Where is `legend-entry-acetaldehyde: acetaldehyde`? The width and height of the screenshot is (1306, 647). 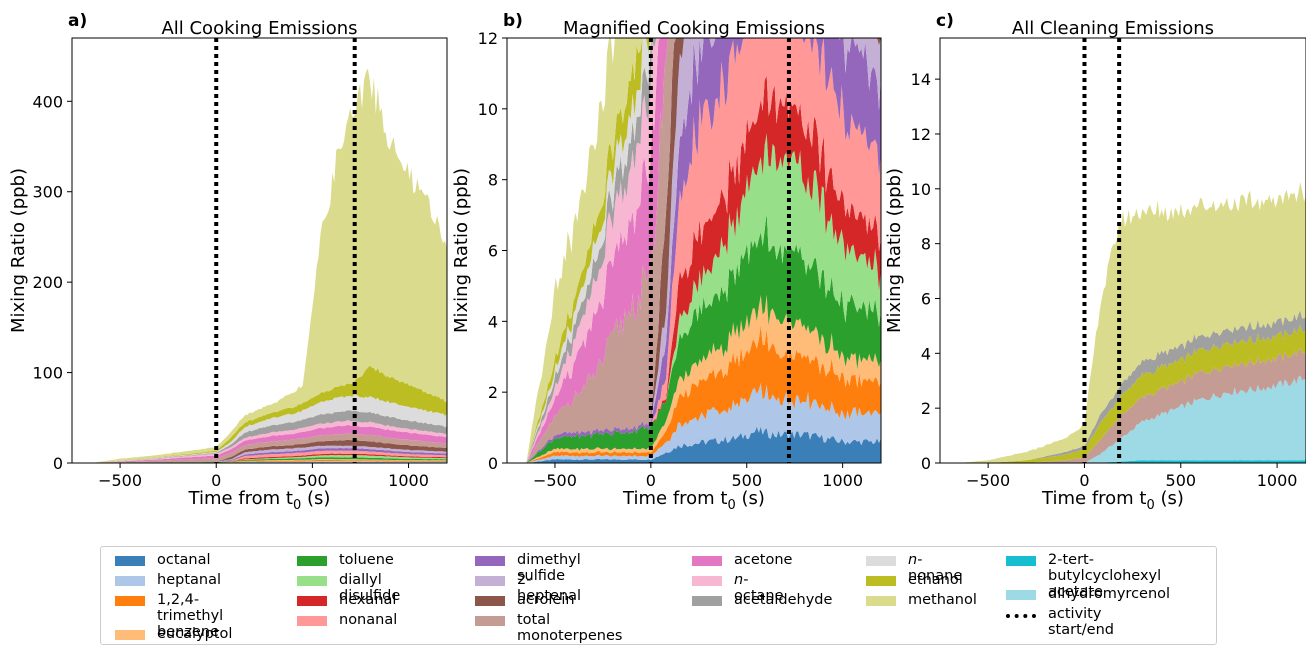
legend-entry-acetaldehyde: acetaldehyde is located at coordinates (762, 600).